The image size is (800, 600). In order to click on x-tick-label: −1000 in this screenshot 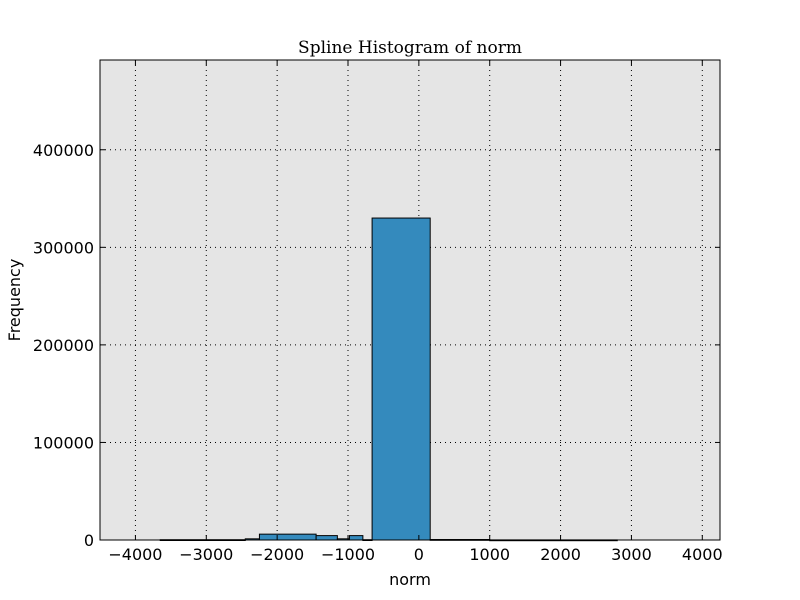, I will do `click(348, 554)`.